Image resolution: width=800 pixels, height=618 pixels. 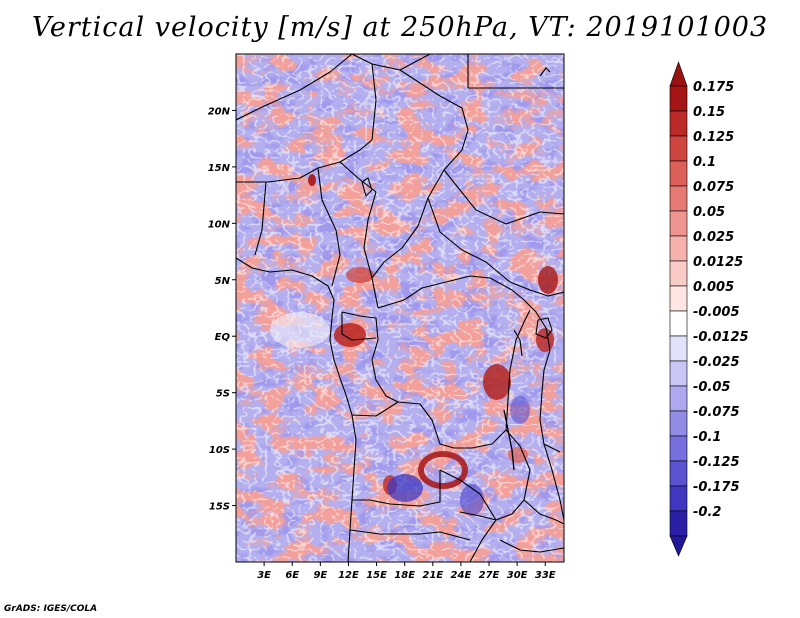 I want to click on lon-tick-label: 33E, so click(x=545, y=575).